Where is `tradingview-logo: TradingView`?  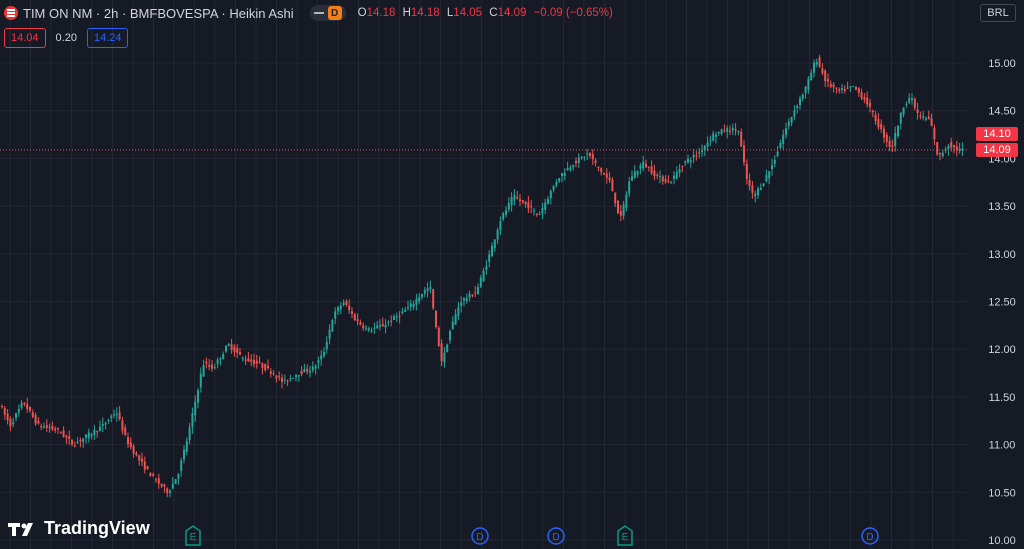 tradingview-logo: TradingView is located at coordinates (79, 528).